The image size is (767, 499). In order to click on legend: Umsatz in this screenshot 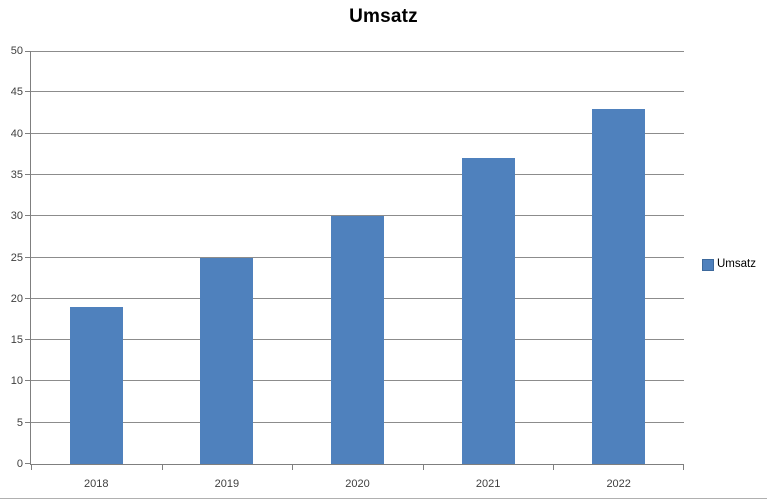, I will do `click(729, 264)`.